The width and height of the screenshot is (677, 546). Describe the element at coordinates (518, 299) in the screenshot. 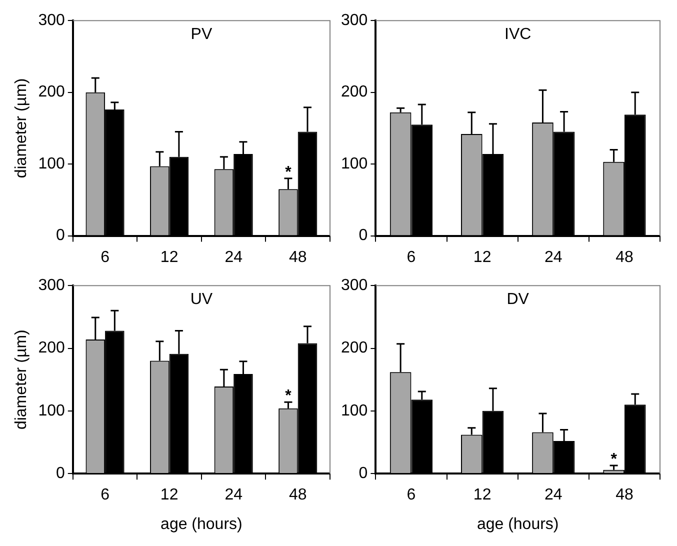

I see `chart-title: DV` at that location.